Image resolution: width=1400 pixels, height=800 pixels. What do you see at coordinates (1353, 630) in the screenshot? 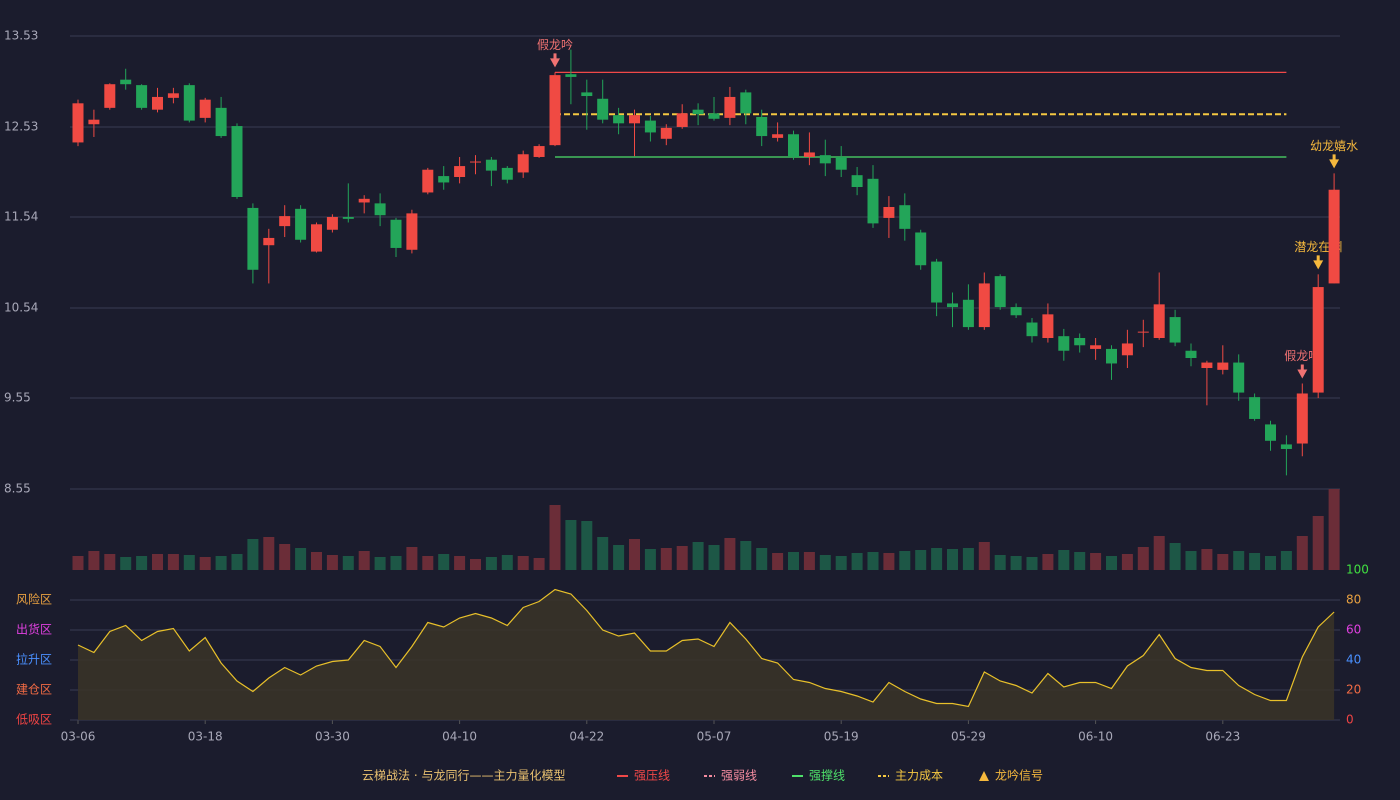
I see `y-tick-label: 60` at bounding box center [1353, 630].